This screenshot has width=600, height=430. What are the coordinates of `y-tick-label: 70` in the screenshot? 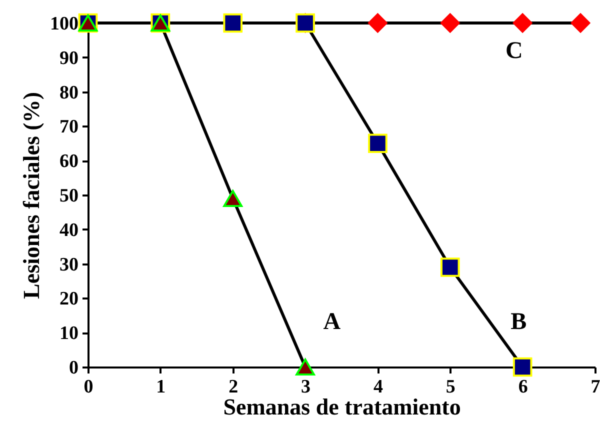 It's located at (69, 127).